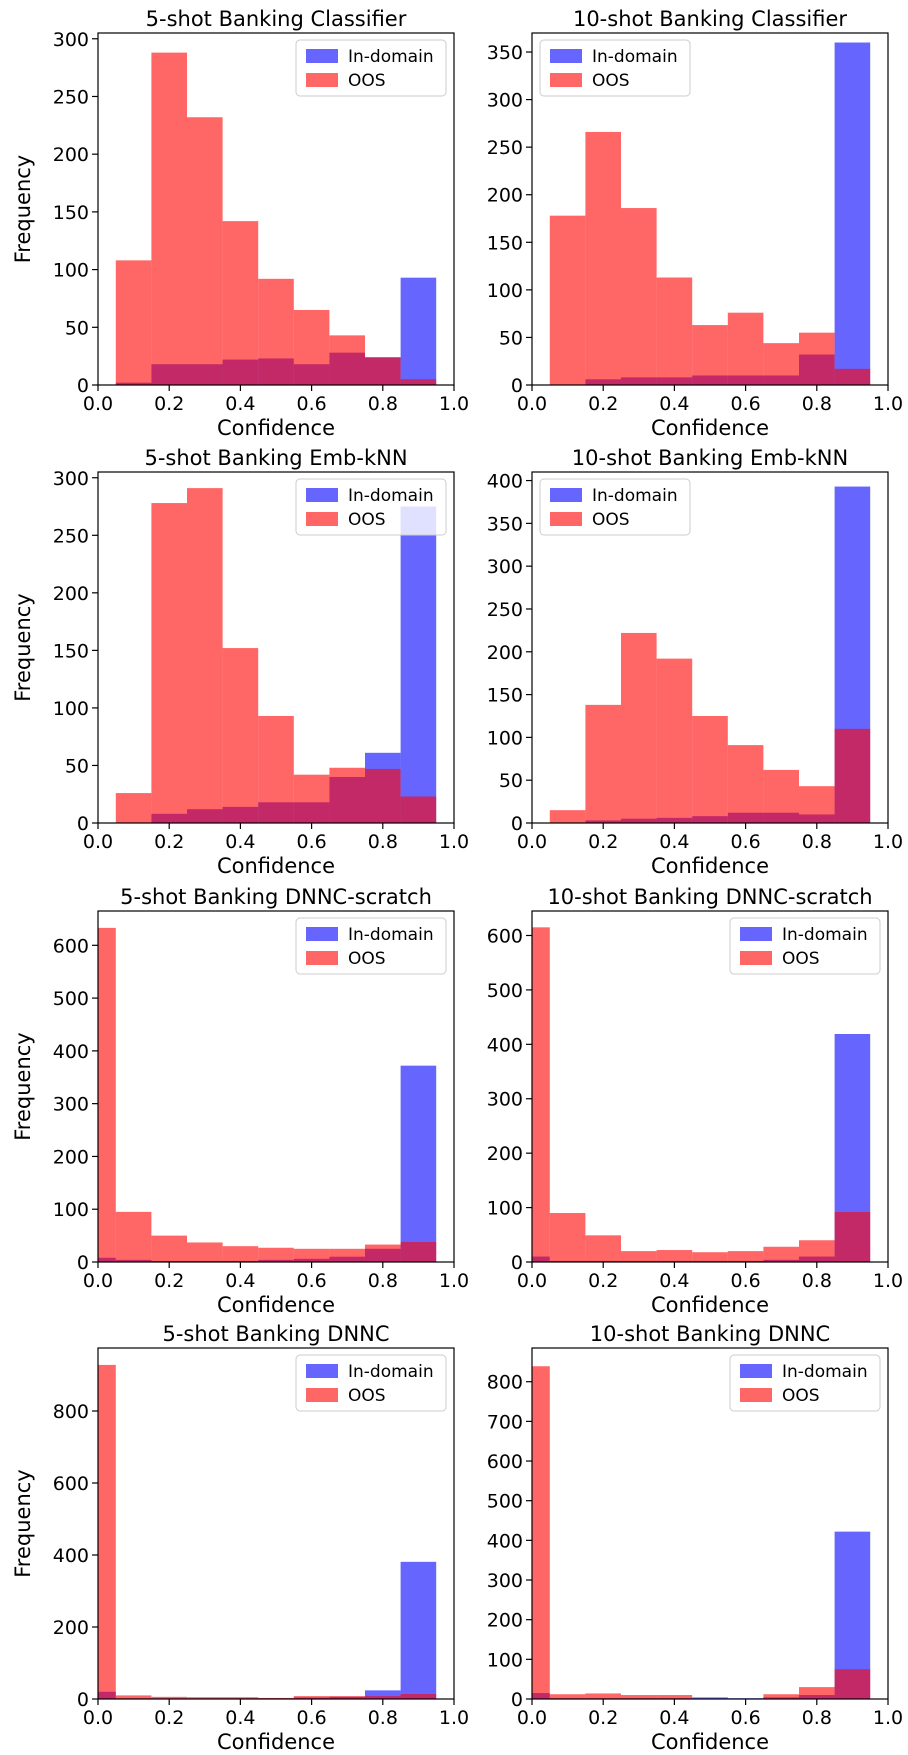 The height and width of the screenshot is (1755, 908). I want to click on y-axis-label: Frequency, so click(23, 1523).